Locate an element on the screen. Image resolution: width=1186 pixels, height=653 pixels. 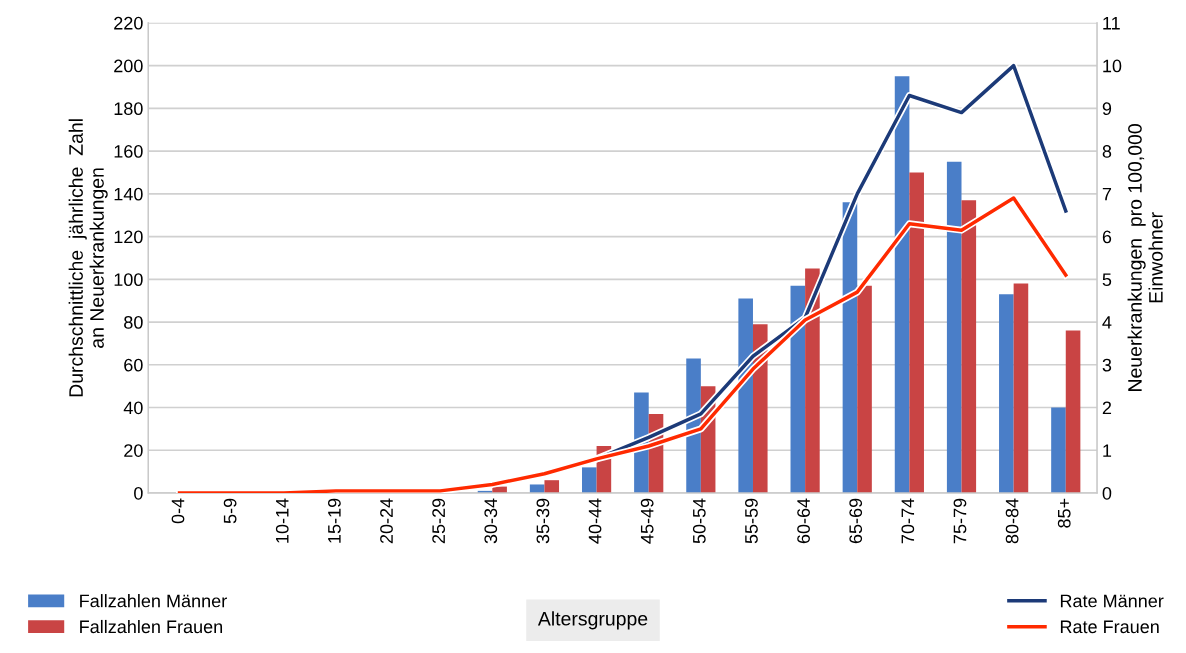
y2-tick-label: 10 is located at coordinates (1112, 66).